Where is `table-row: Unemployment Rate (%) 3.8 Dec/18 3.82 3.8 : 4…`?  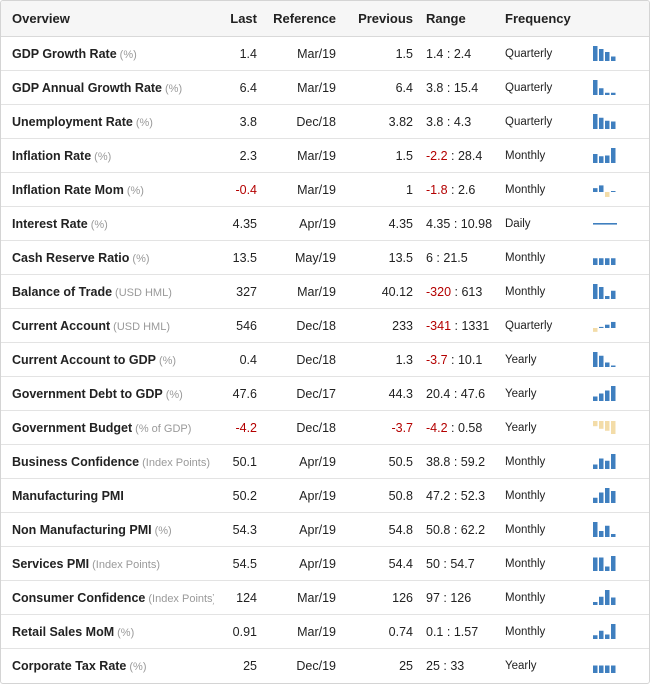
table-row: Unemployment Rate (%) 3.8 Dec/18 3.82 3.8 : 4… is located at coordinates (325, 121).